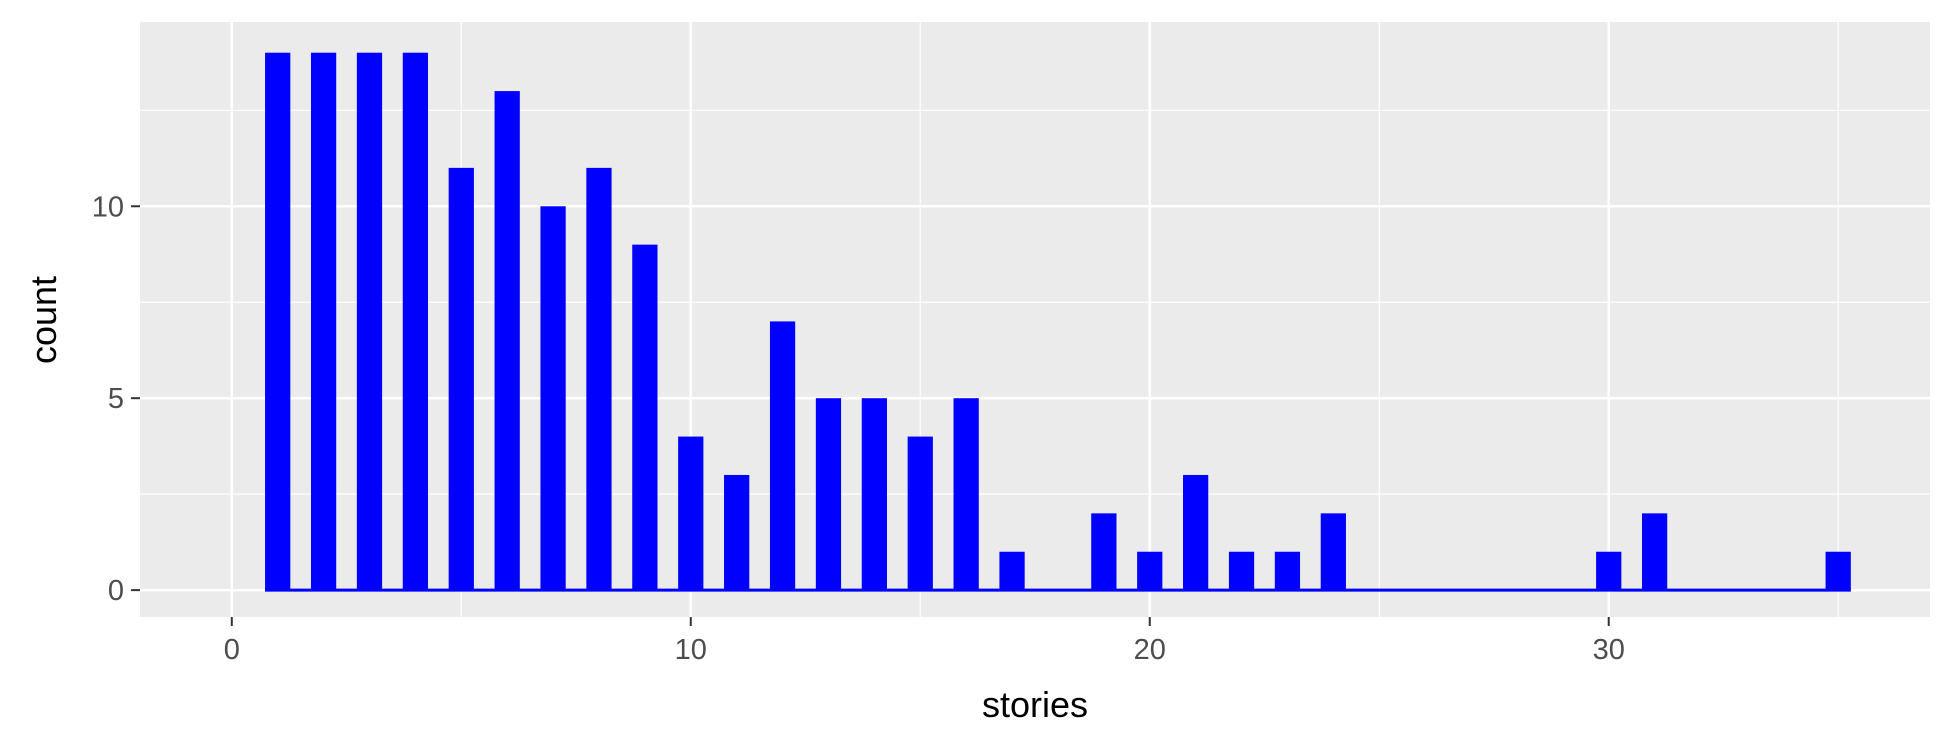 This screenshot has width=1950, height=755. What do you see at coordinates (1035, 704) in the screenshot?
I see `x-axis-title: stories` at bounding box center [1035, 704].